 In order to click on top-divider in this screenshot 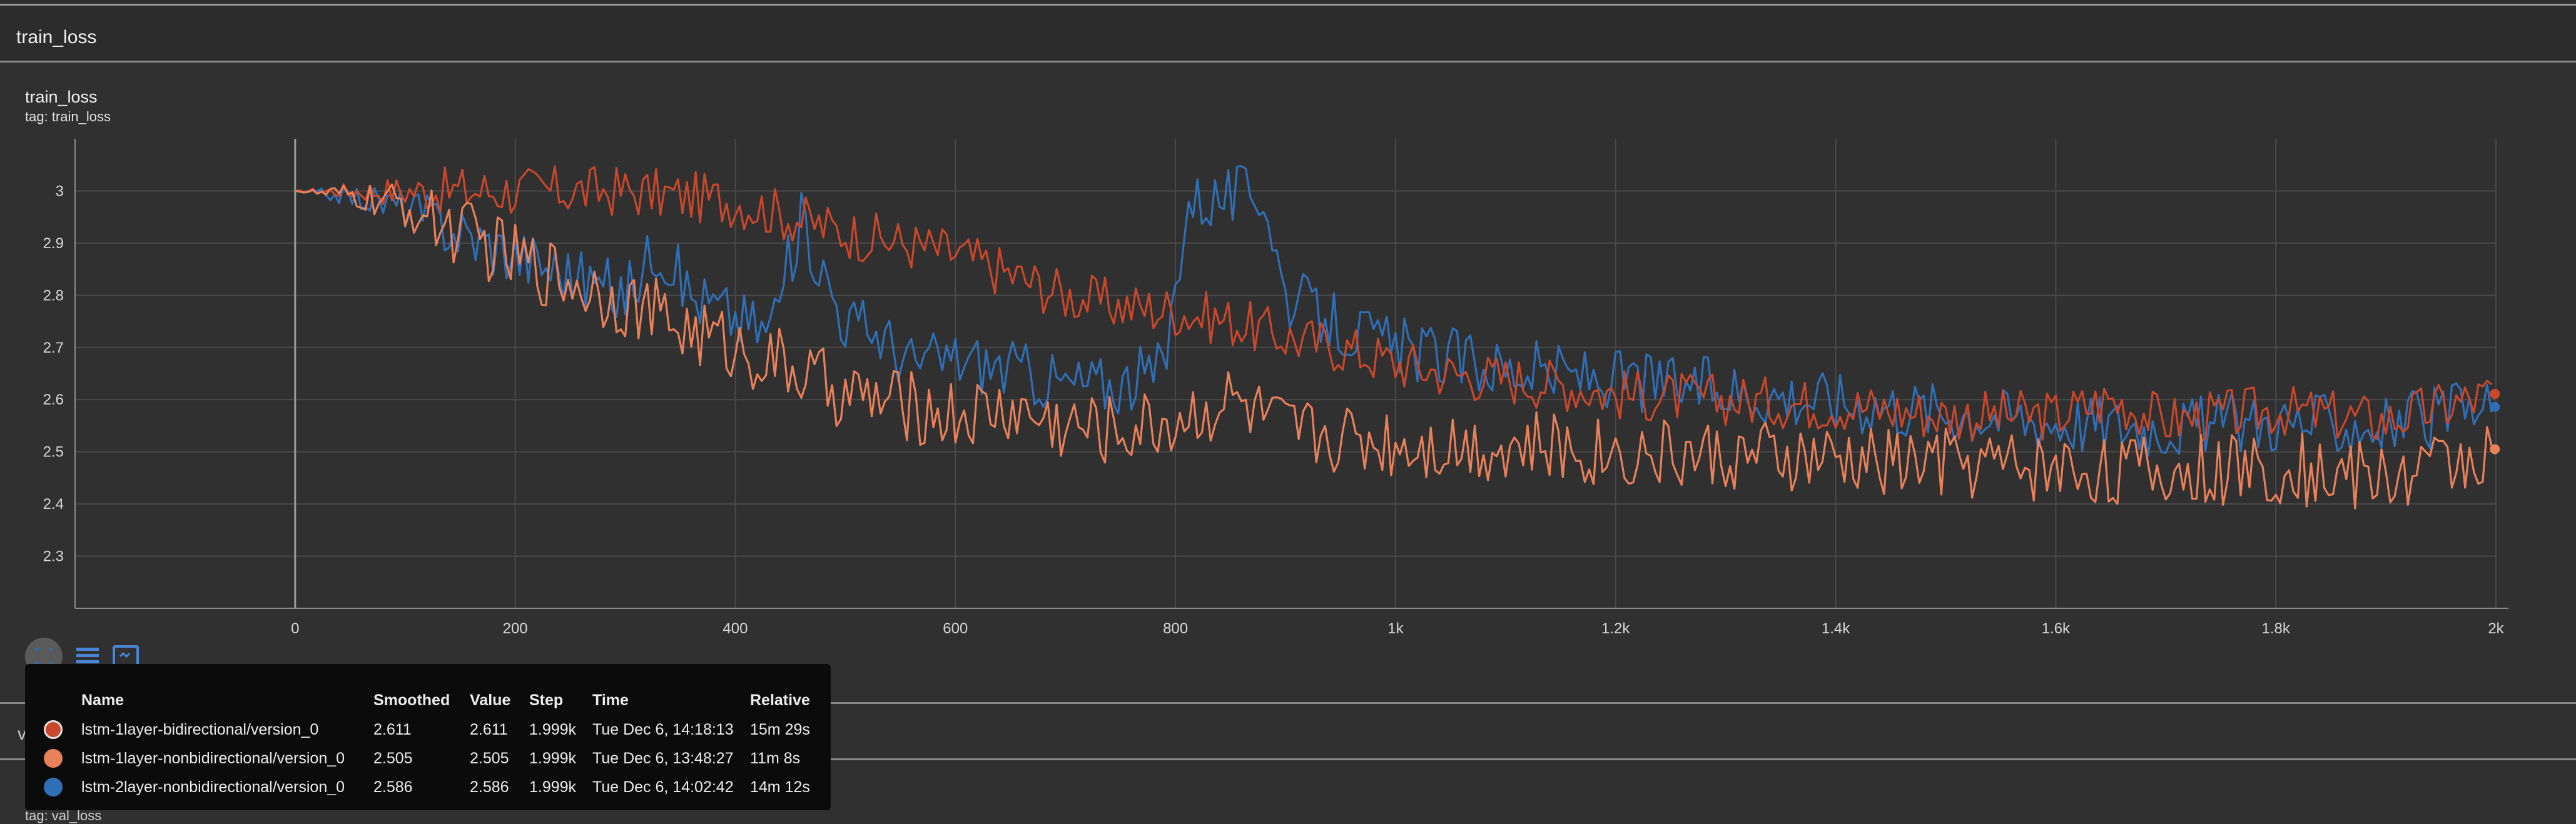, I will do `click(1288, 5)`.